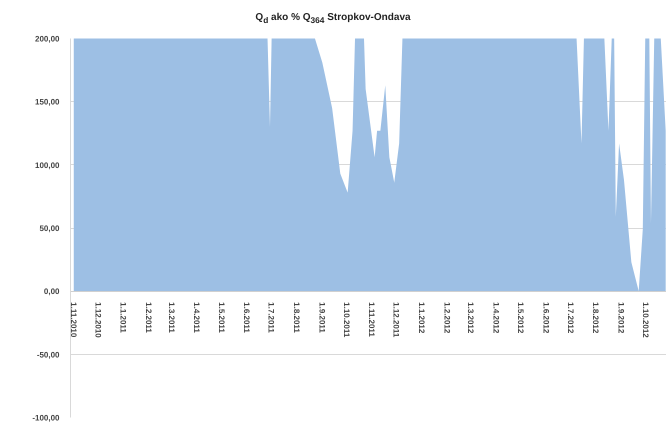 Image resolution: width=666 pixels, height=439 pixels. I want to click on x-tick-label: 1.7.2011, so click(271, 318).